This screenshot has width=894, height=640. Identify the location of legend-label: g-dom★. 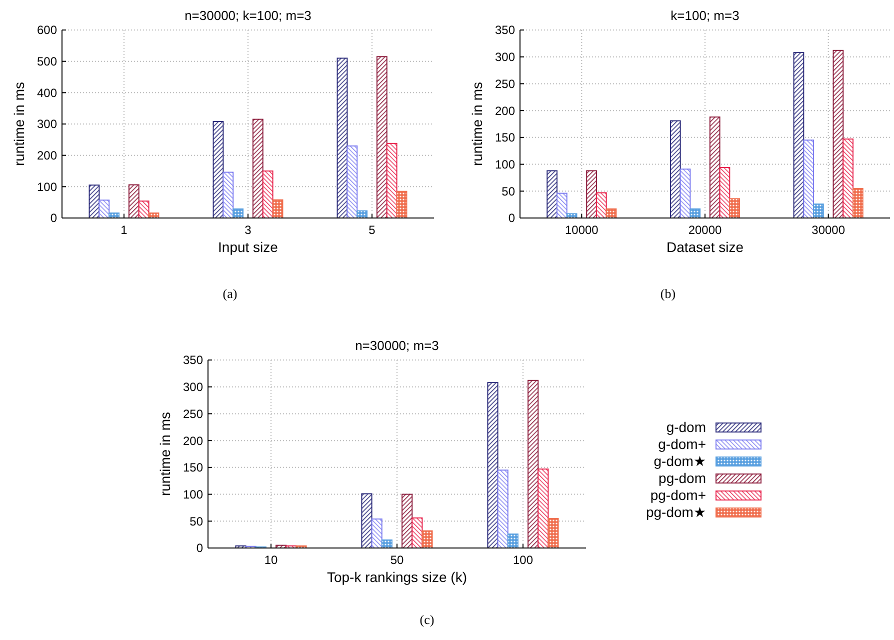
(680, 461).